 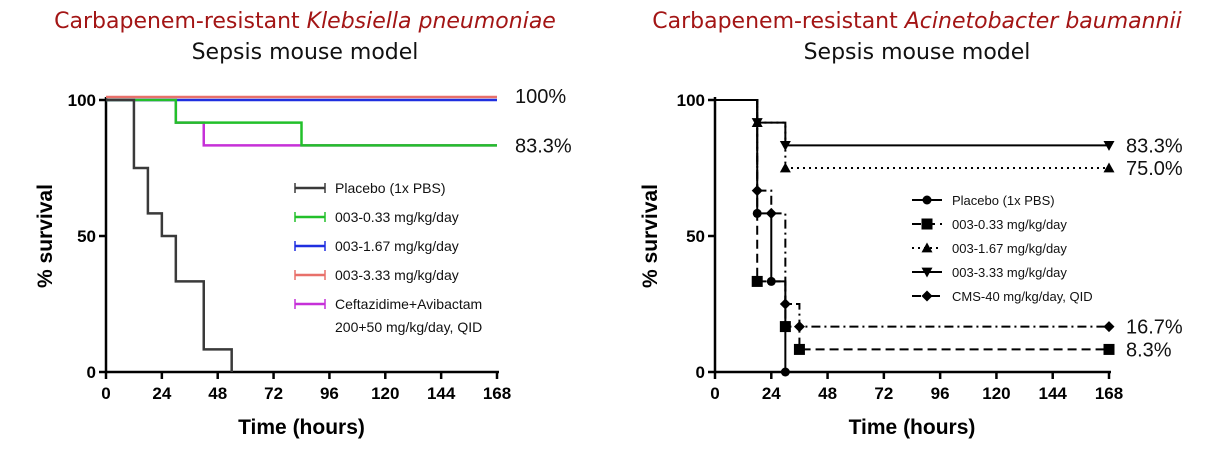 What do you see at coordinates (1154, 169) in the screenshot?
I see `end-value-label: 75.0%` at bounding box center [1154, 169].